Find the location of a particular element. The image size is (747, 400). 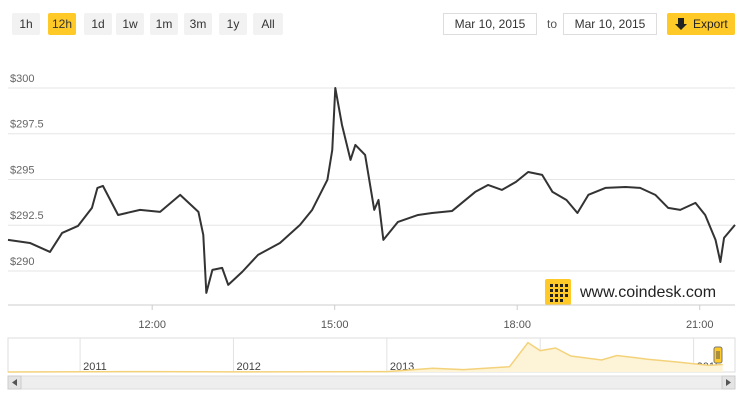

y-tick-label: $297.5 is located at coordinates (27, 125).